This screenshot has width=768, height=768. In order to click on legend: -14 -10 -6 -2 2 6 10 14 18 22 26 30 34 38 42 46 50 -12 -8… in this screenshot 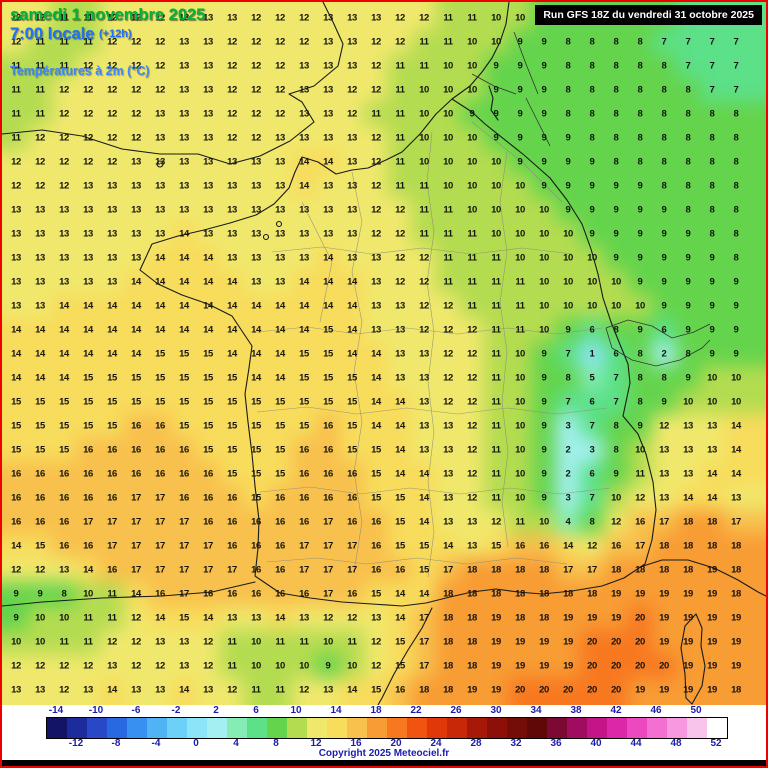, I will do `click(384, 735)`.